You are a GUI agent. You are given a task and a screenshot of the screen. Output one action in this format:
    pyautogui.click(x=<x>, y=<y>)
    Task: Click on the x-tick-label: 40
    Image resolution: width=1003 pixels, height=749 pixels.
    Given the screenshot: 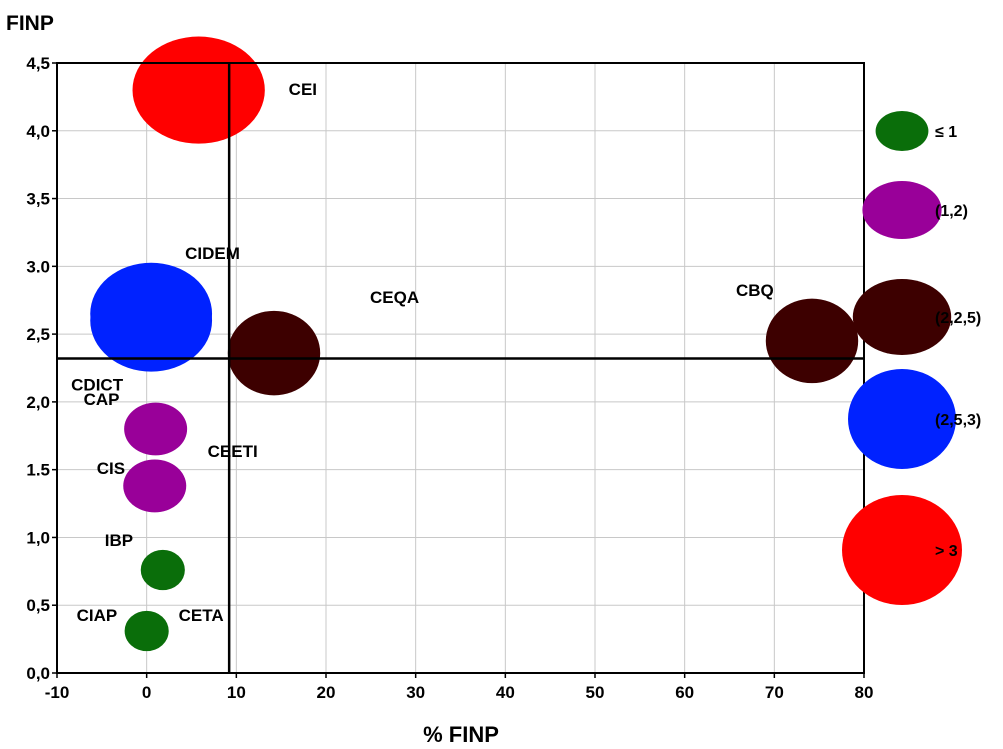 What is the action you would take?
    pyautogui.click(x=505, y=692)
    